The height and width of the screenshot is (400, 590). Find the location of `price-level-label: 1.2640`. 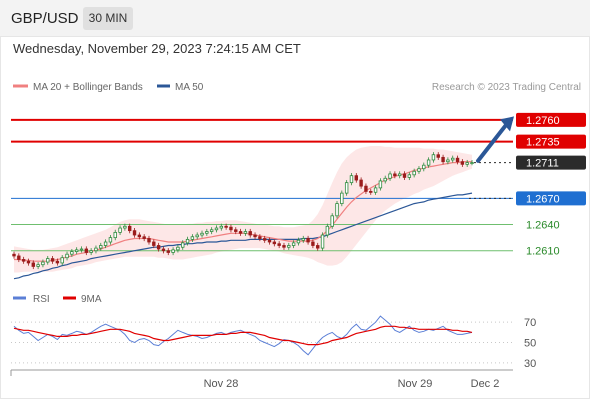

price-level-label: 1.2640 is located at coordinates (543, 226).